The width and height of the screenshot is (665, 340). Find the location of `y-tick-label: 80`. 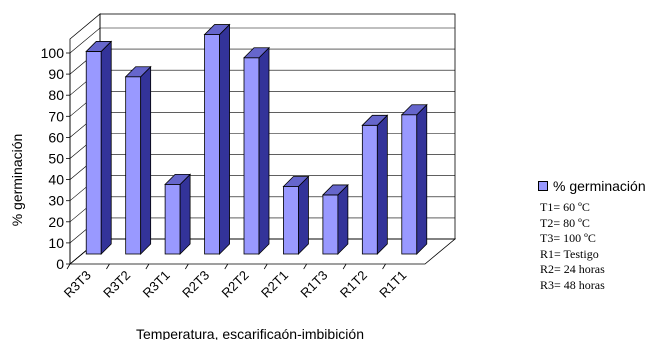

y-tick-label: 80 is located at coordinates (56, 95).